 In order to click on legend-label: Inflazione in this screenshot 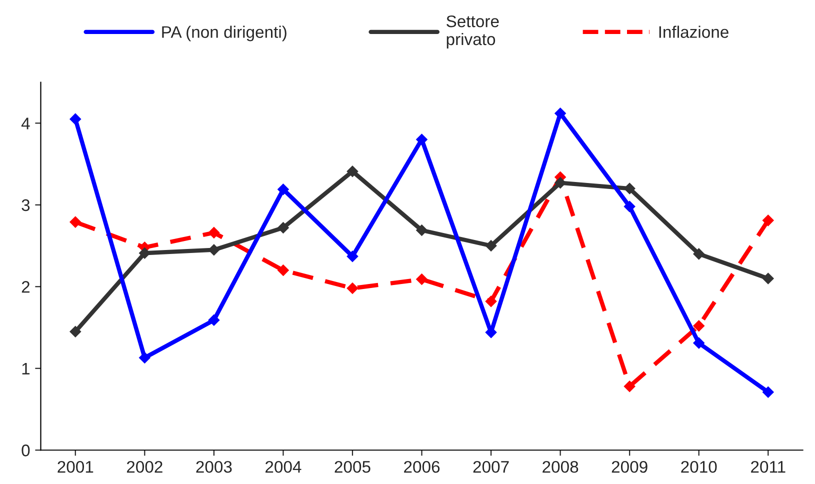, I will do `click(693, 32)`.